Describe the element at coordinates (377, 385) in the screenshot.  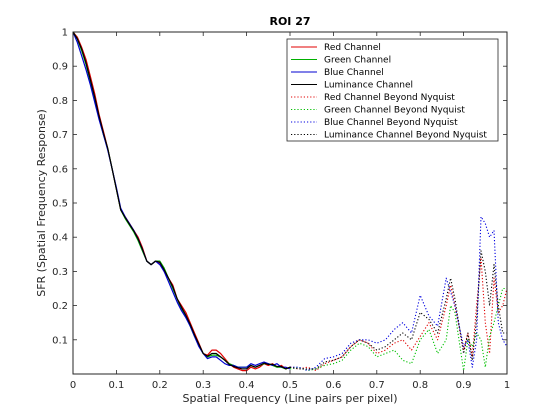
I see `x-tick-label: 0.7` at that location.